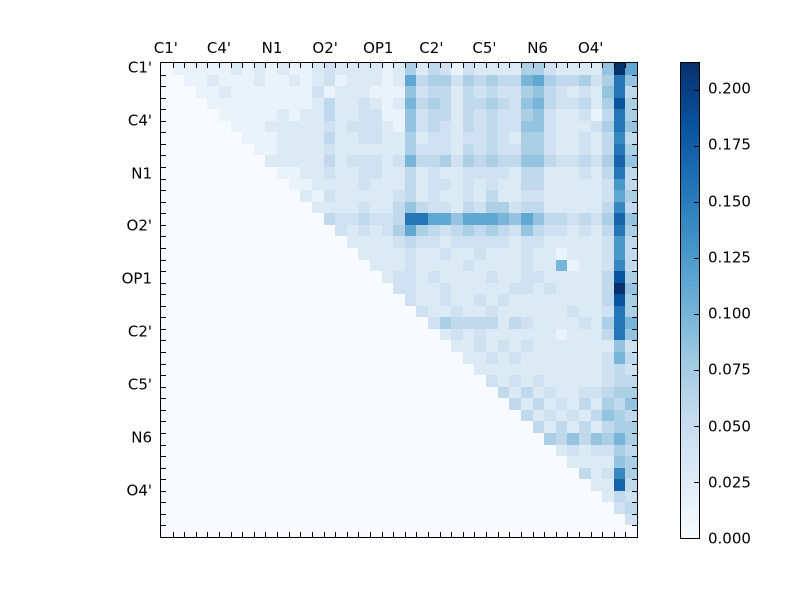 This screenshot has height=600, width=800. I want to click on colorbar-tick, so click(696, 314).